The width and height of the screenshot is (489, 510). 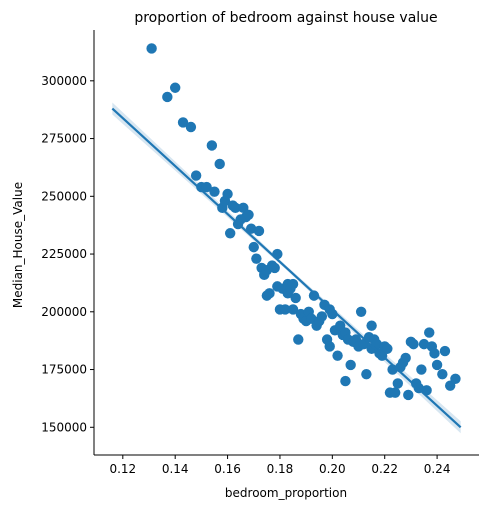 I want to click on y-tick-label: 200000, so click(x=64, y=312).